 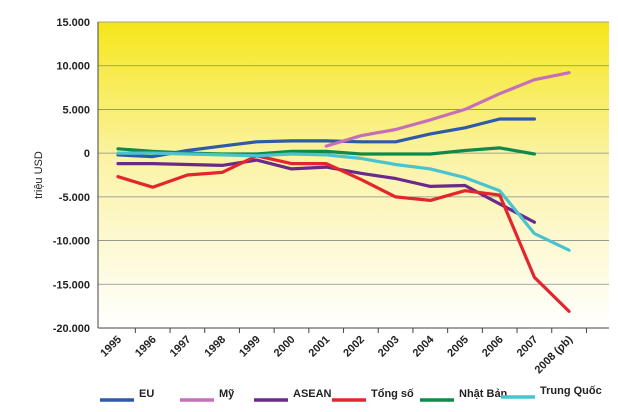 I want to click on x-tick-label: 2004, so click(x=424, y=346).